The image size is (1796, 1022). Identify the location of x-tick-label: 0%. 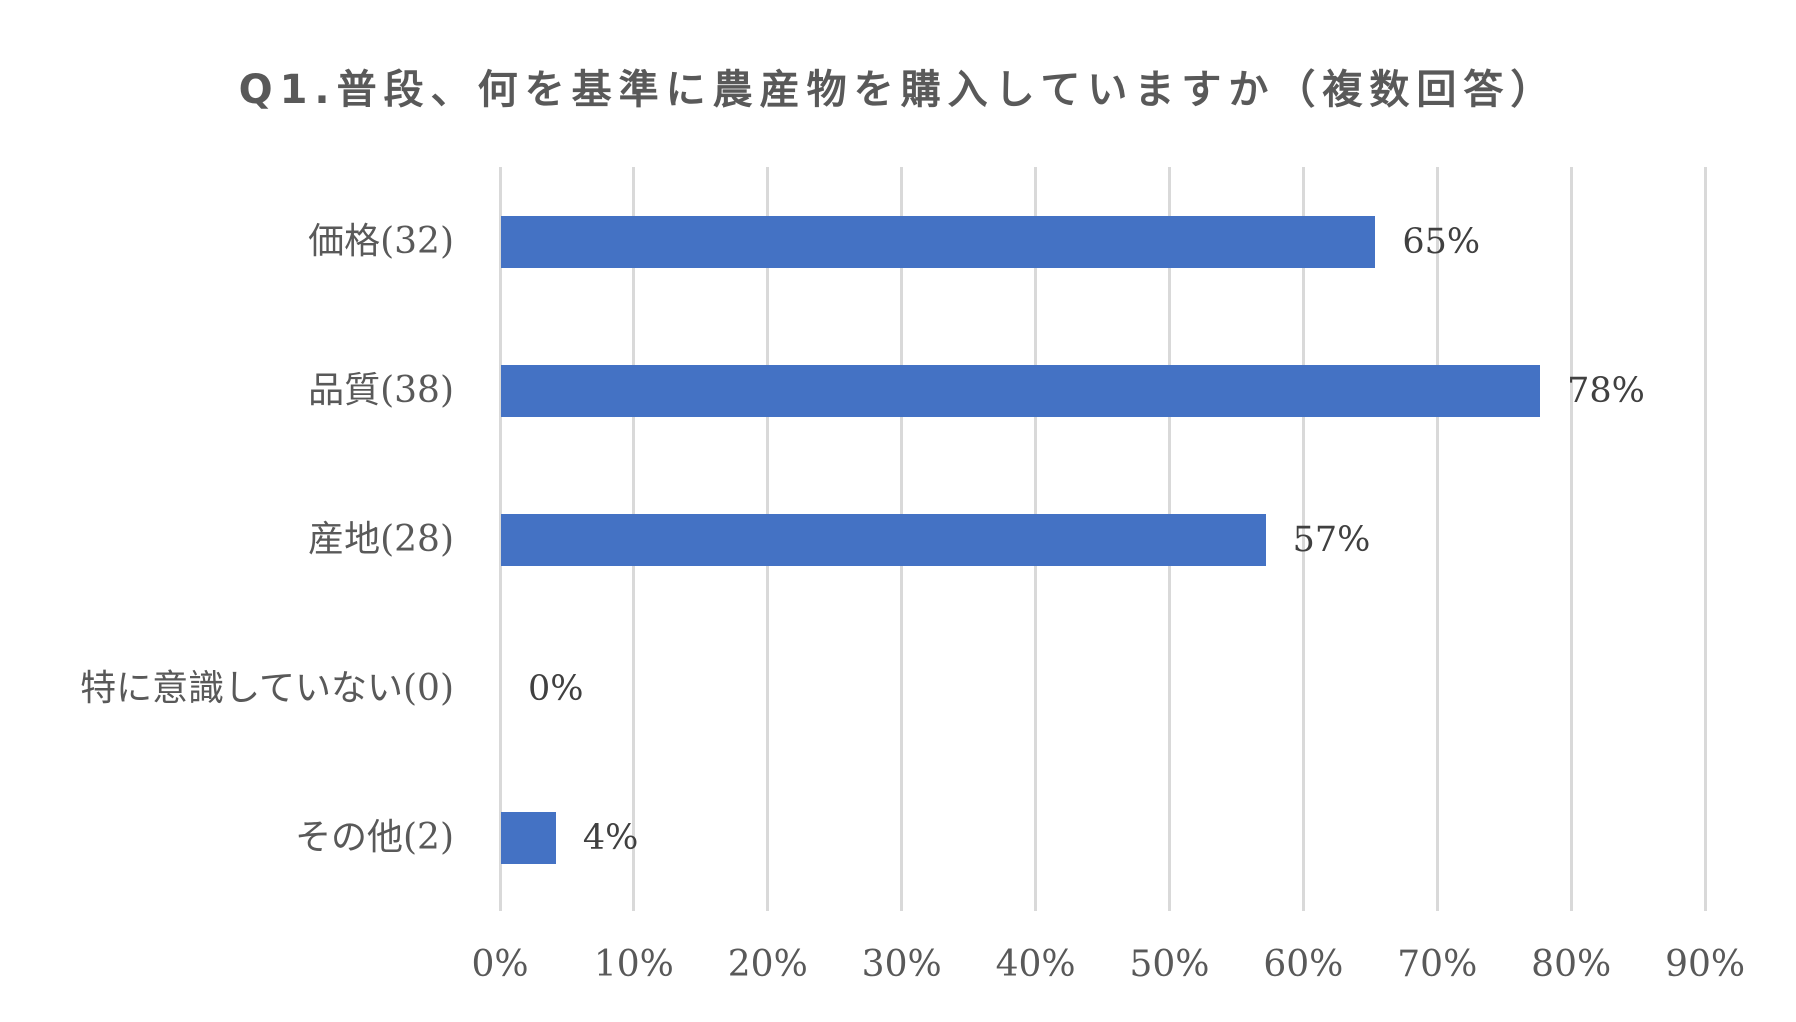
(500, 964).